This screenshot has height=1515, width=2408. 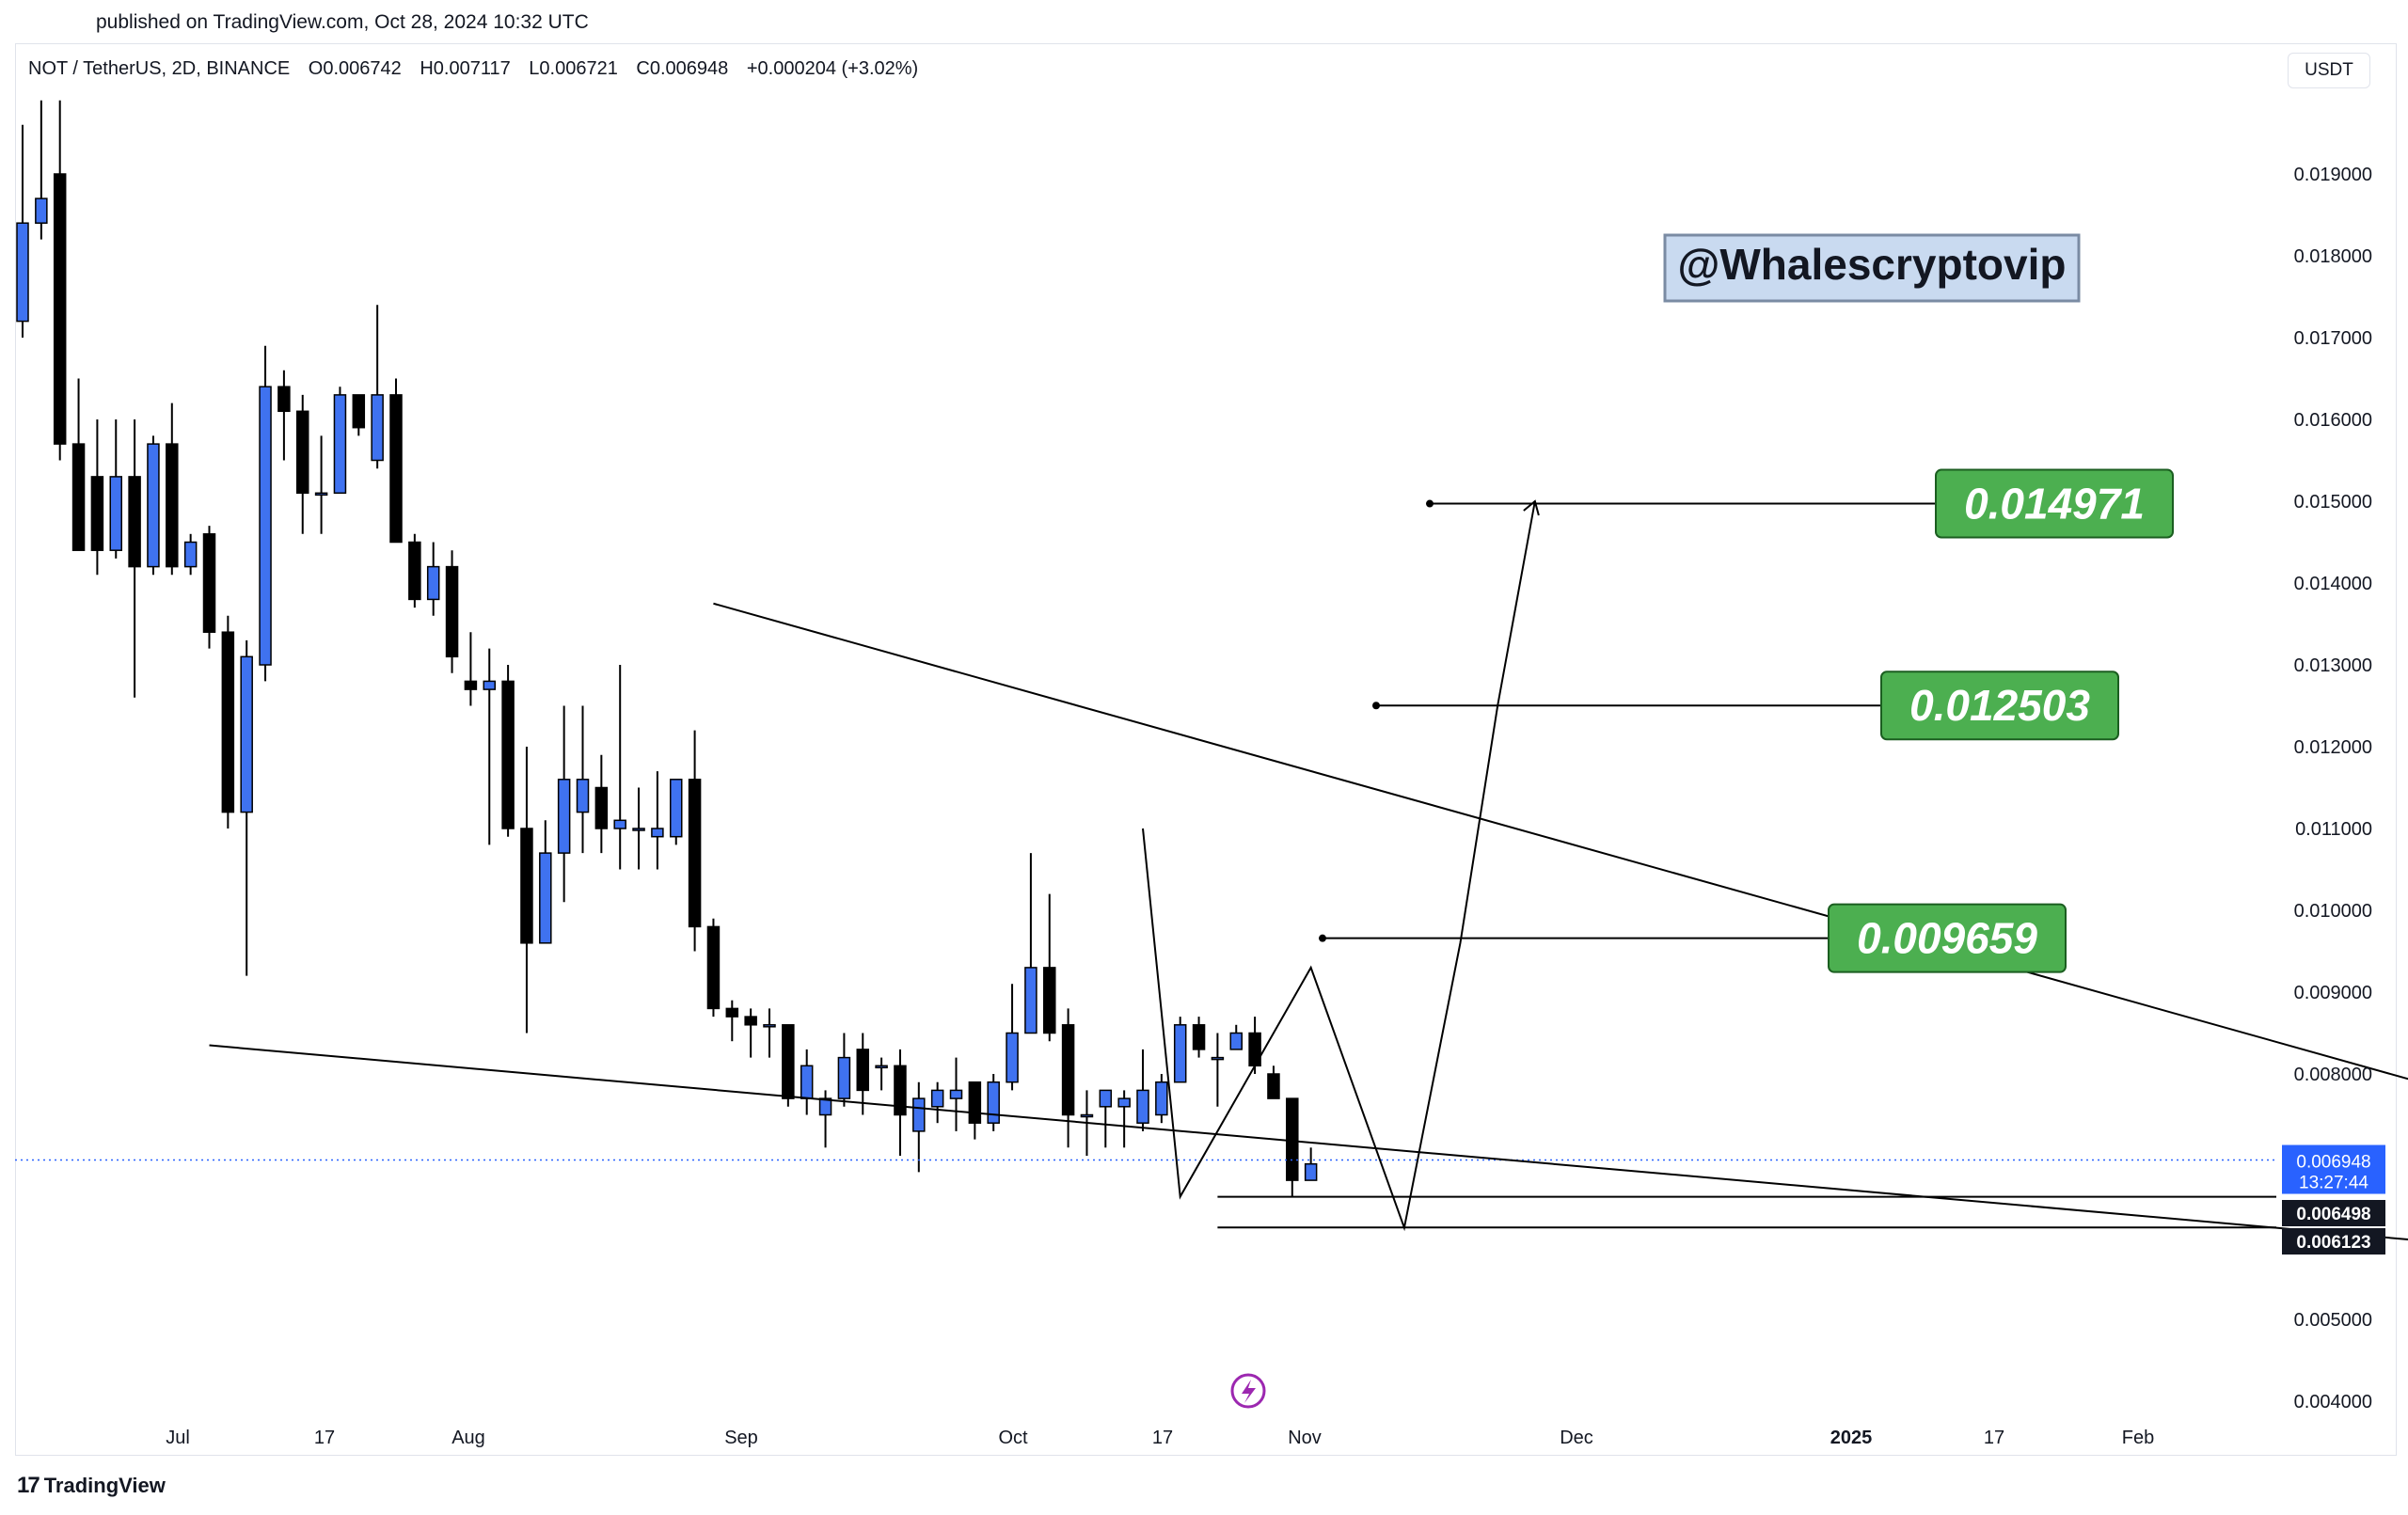 I want to click on price-tick-label: 0.004000, so click(x=2333, y=1402).